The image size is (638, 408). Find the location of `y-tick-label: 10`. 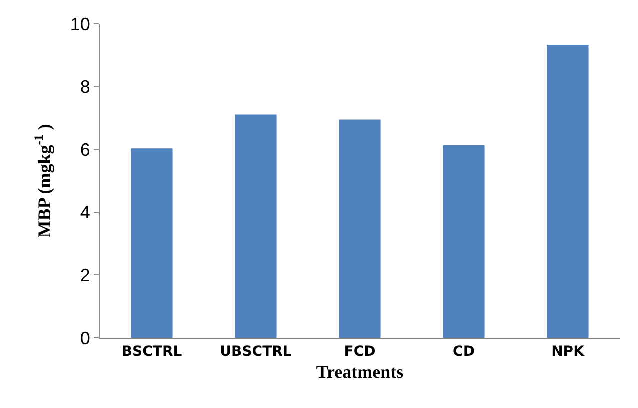

y-tick-label: 10 is located at coordinates (80, 24).